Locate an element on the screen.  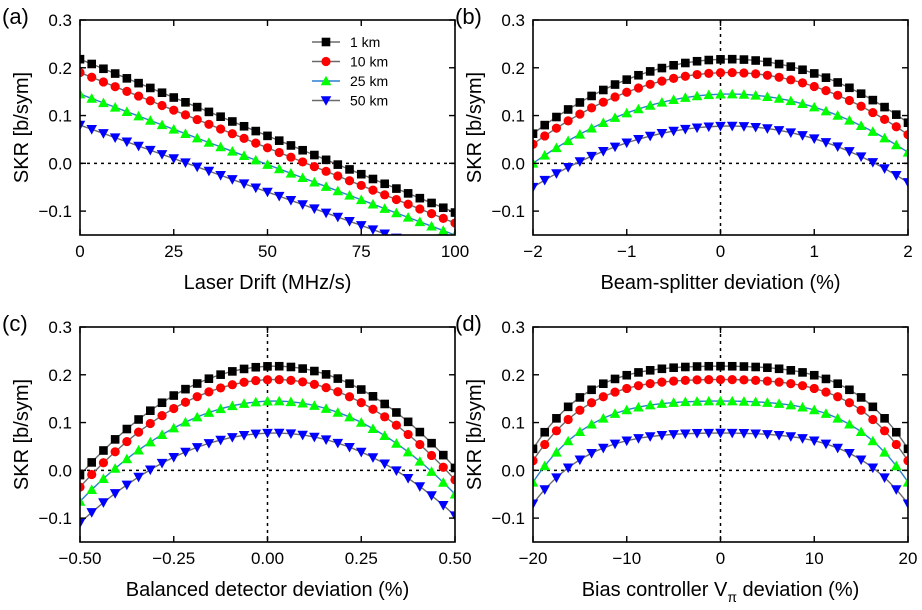
y-tick-label-d-3: 0.2 is located at coordinates (513, 375).